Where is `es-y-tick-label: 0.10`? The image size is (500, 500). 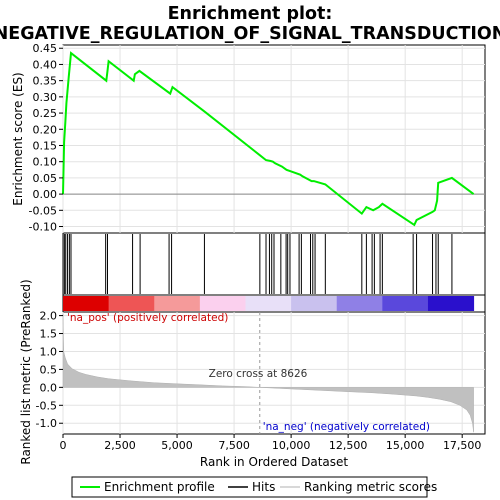 es-y-tick-label: 0.10 is located at coordinates (45, 162).